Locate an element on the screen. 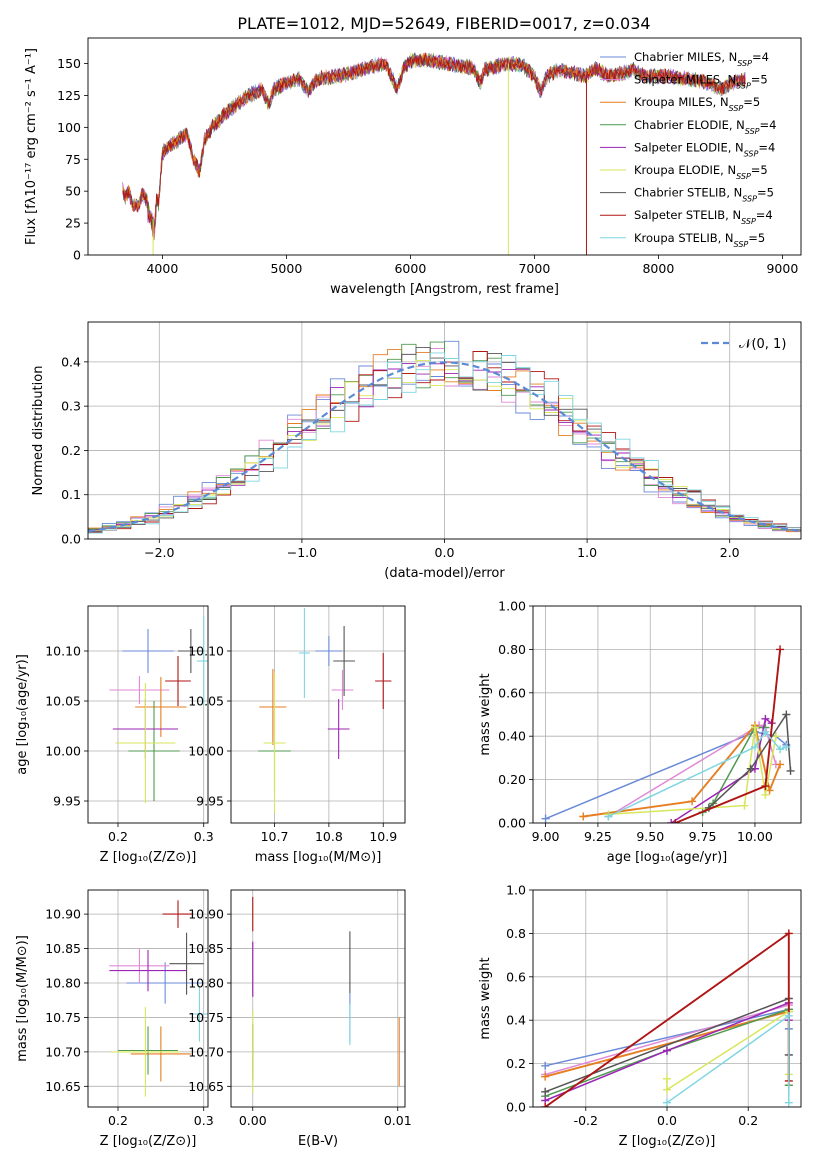 The image size is (819, 1170). y-tick-label: 0.2 is located at coordinates (71, 450).